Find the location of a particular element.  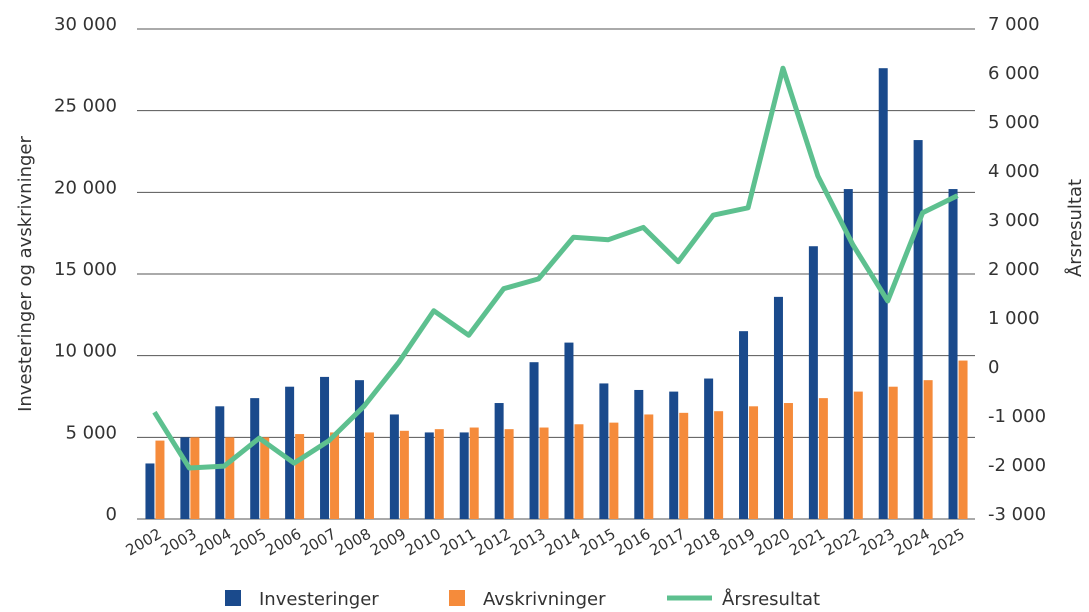

y2-axis-label: Årsresultat is located at coordinates (1075, 228).